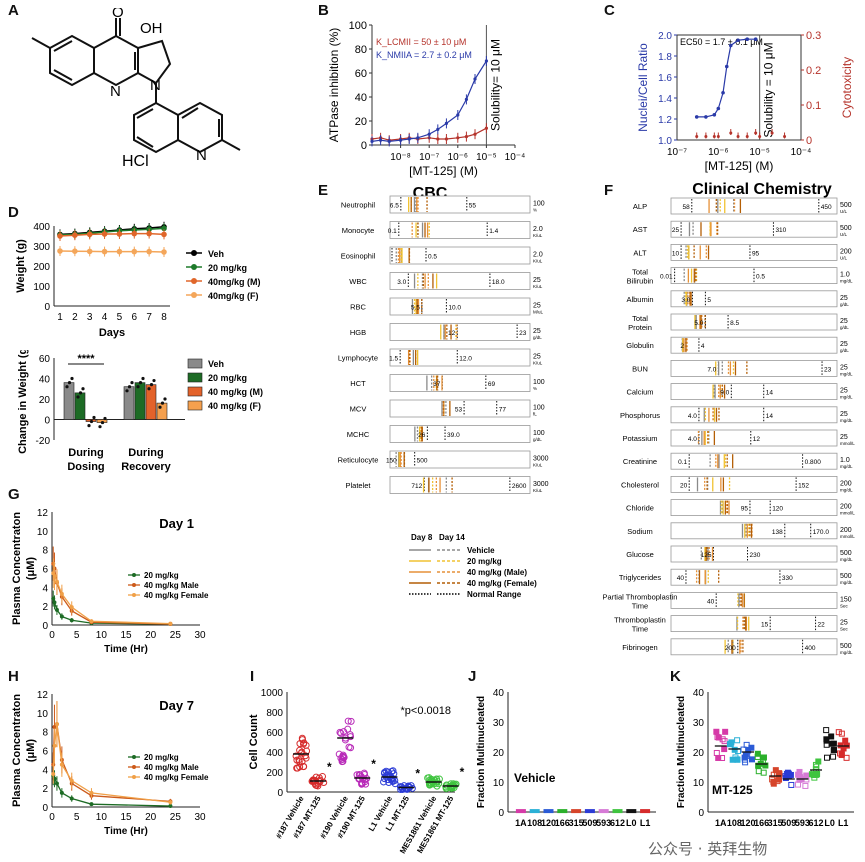  I want to click on table-row-label: Calcium, so click(639, 392).